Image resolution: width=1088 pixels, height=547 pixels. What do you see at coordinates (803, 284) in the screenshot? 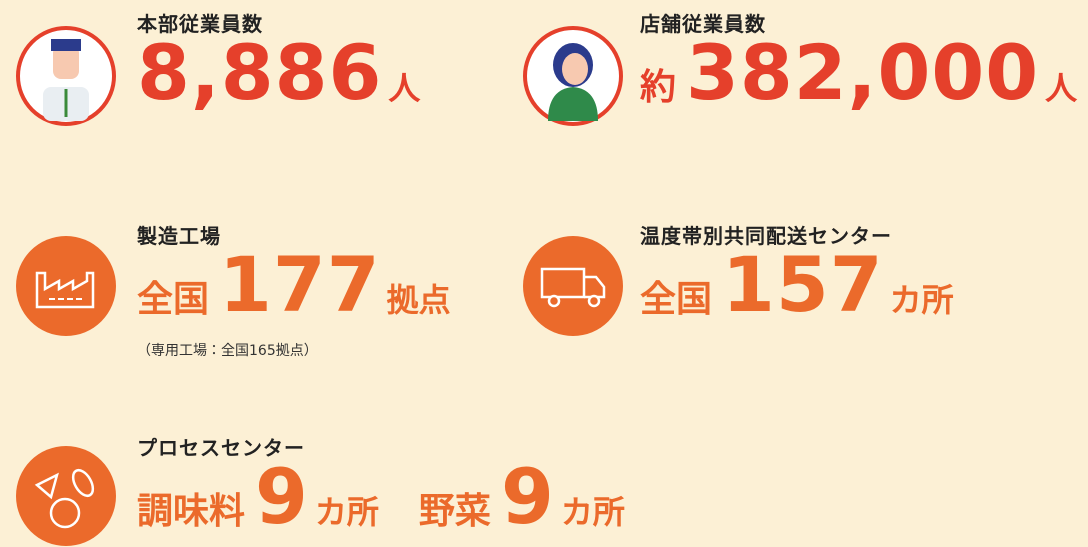
I see `value: 157` at bounding box center [803, 284].